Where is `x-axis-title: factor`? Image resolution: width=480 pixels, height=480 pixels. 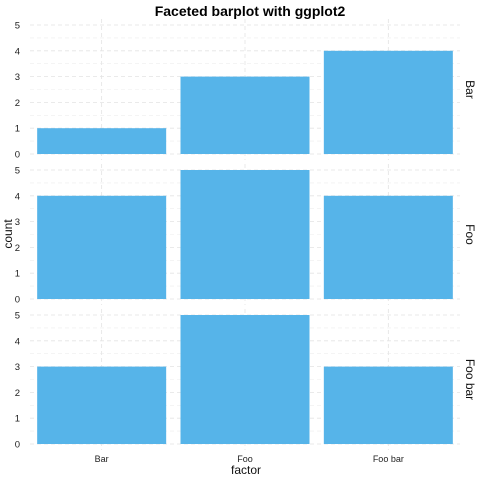
x-axis-title: factor is located at coordinates (246, 470).